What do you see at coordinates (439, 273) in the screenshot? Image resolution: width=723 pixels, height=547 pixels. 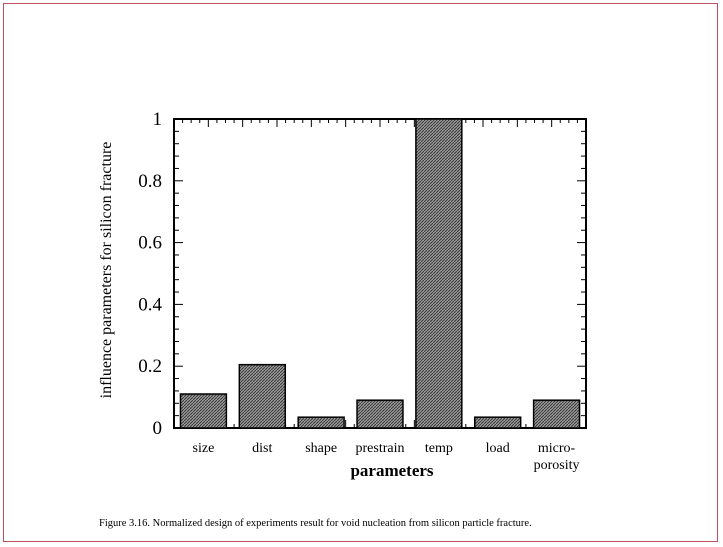 I see `bar-temp` at bounding box center [439, 273].